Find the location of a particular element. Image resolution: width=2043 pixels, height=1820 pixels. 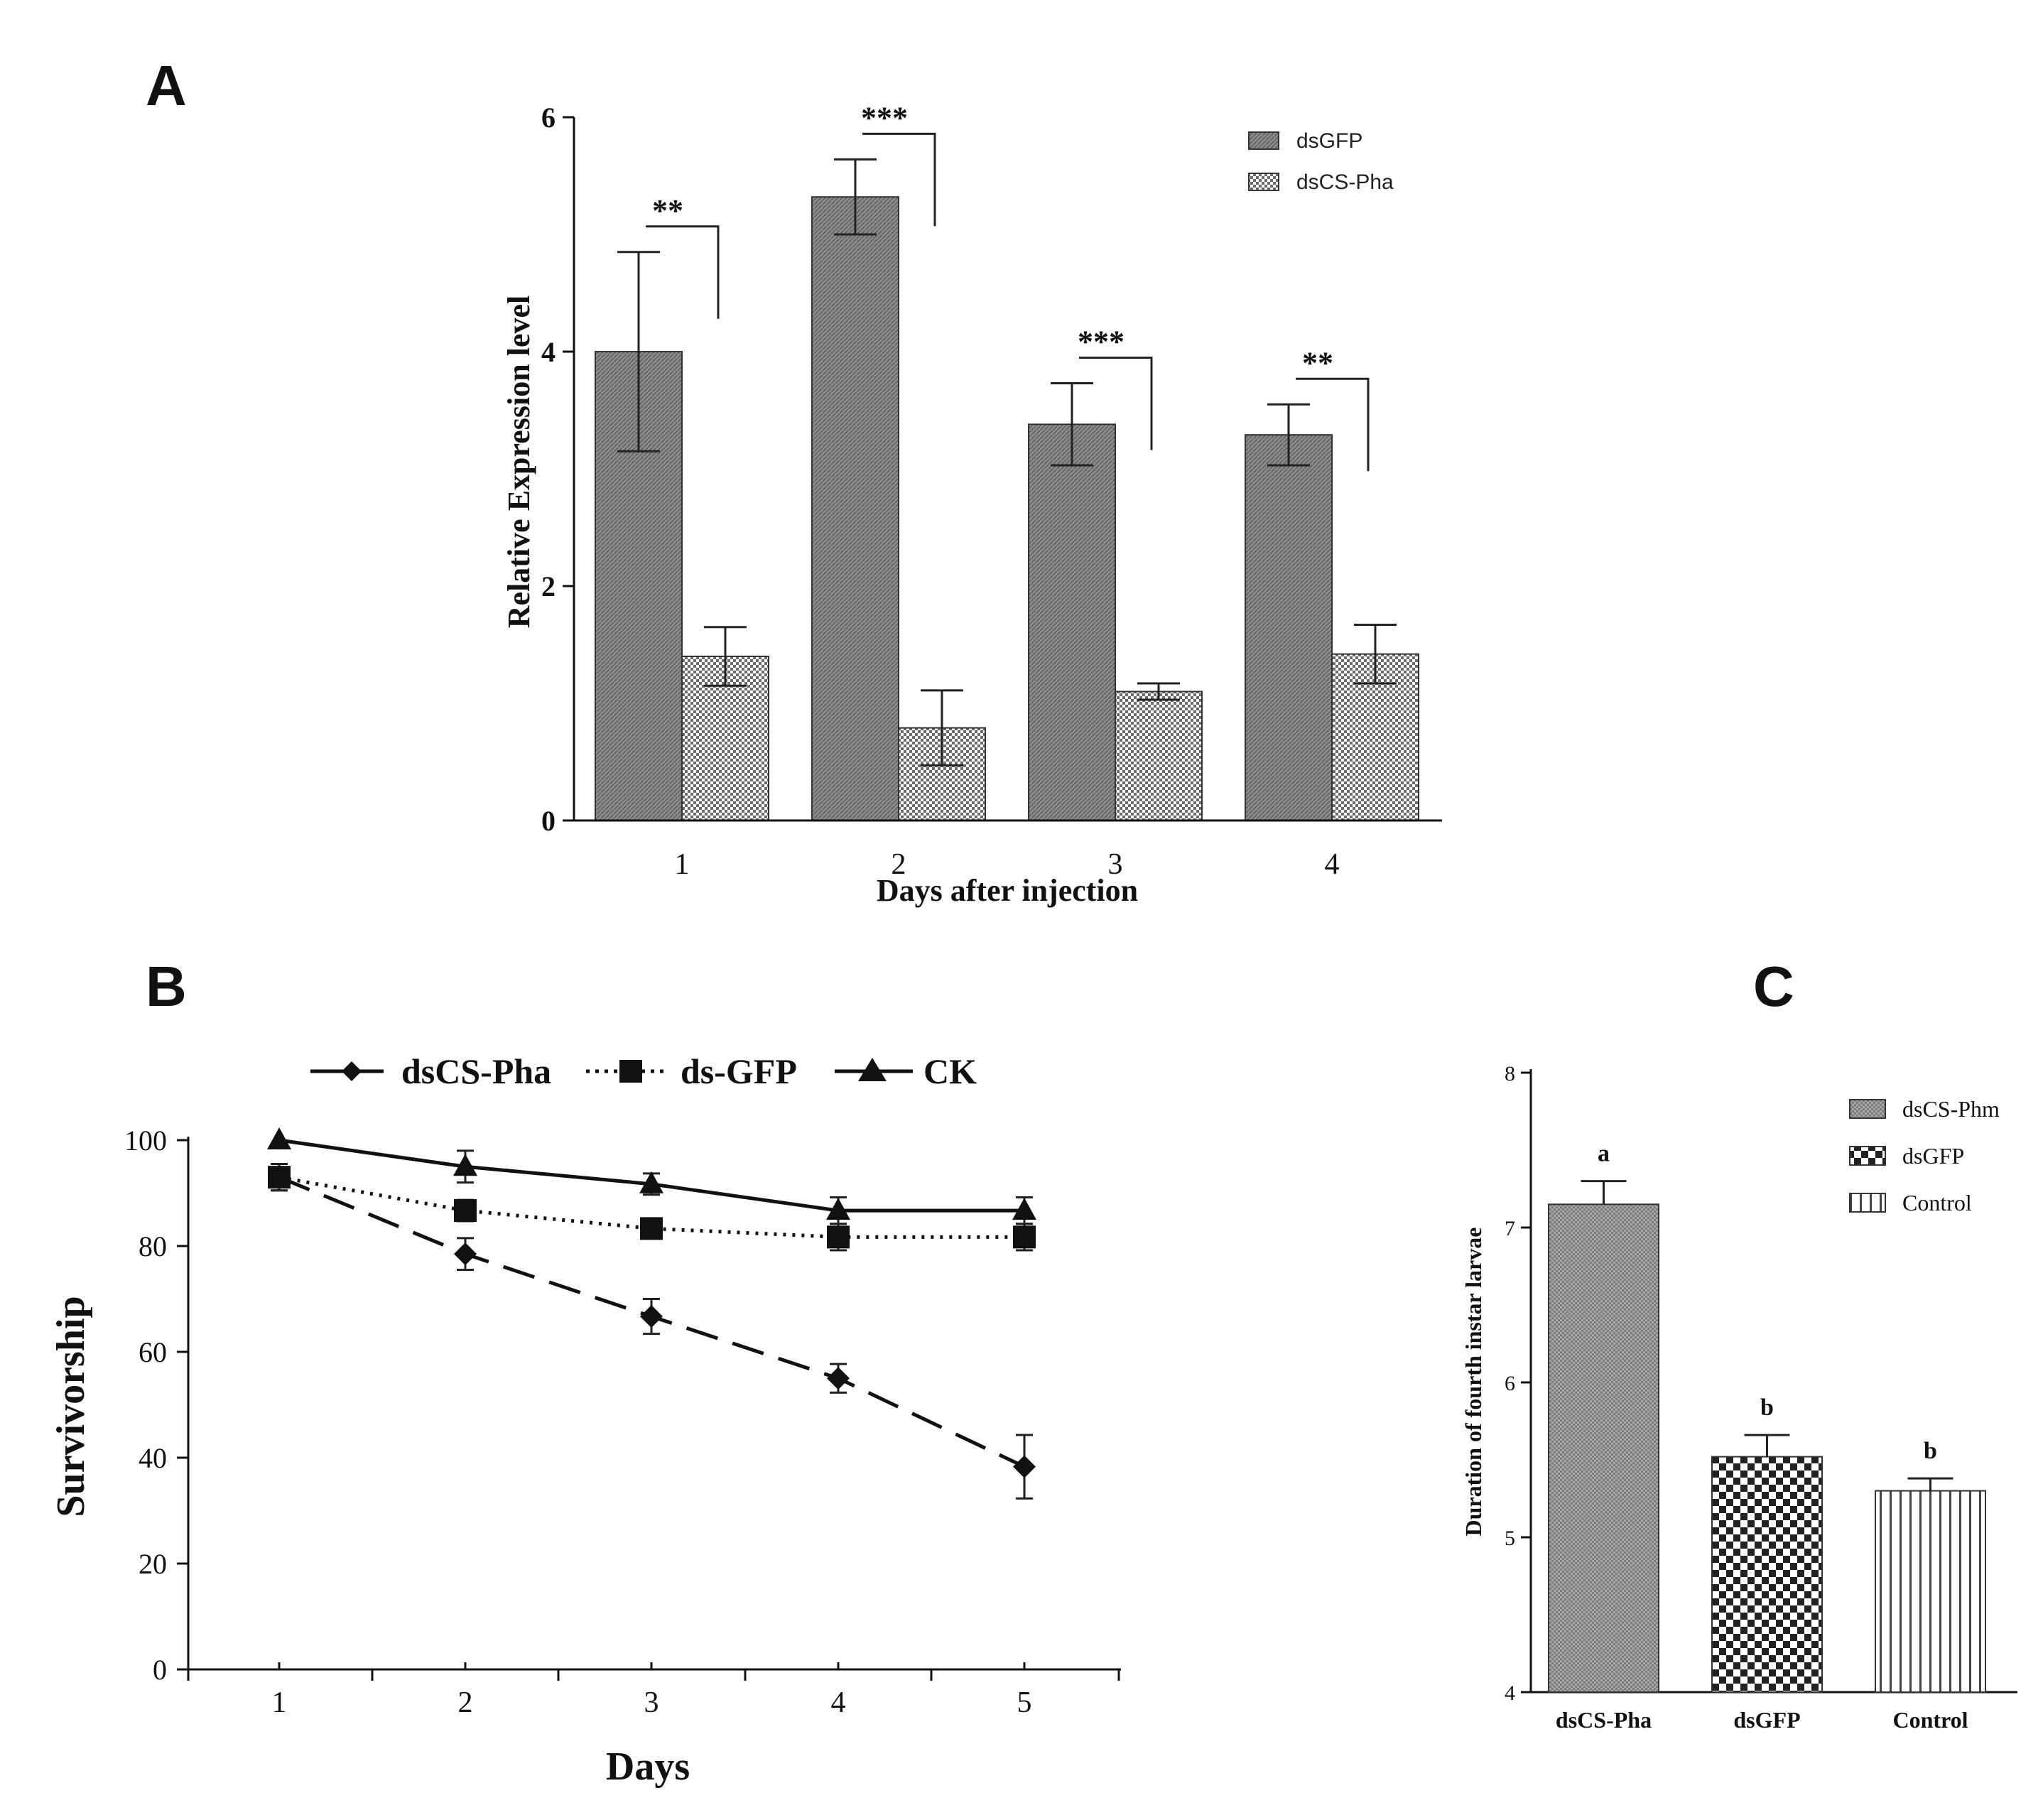

panel-c-legend-label-dsgfp: dsGFP is located at coordinates (1933, 1156).